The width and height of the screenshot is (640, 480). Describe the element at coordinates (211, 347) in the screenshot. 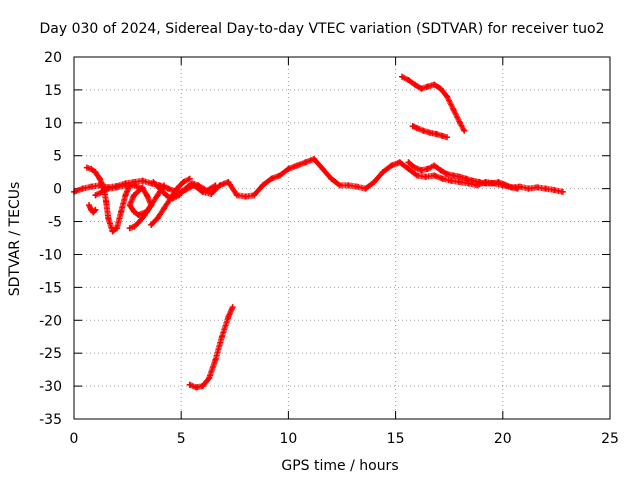

I see `series-deep-arc` at that location.